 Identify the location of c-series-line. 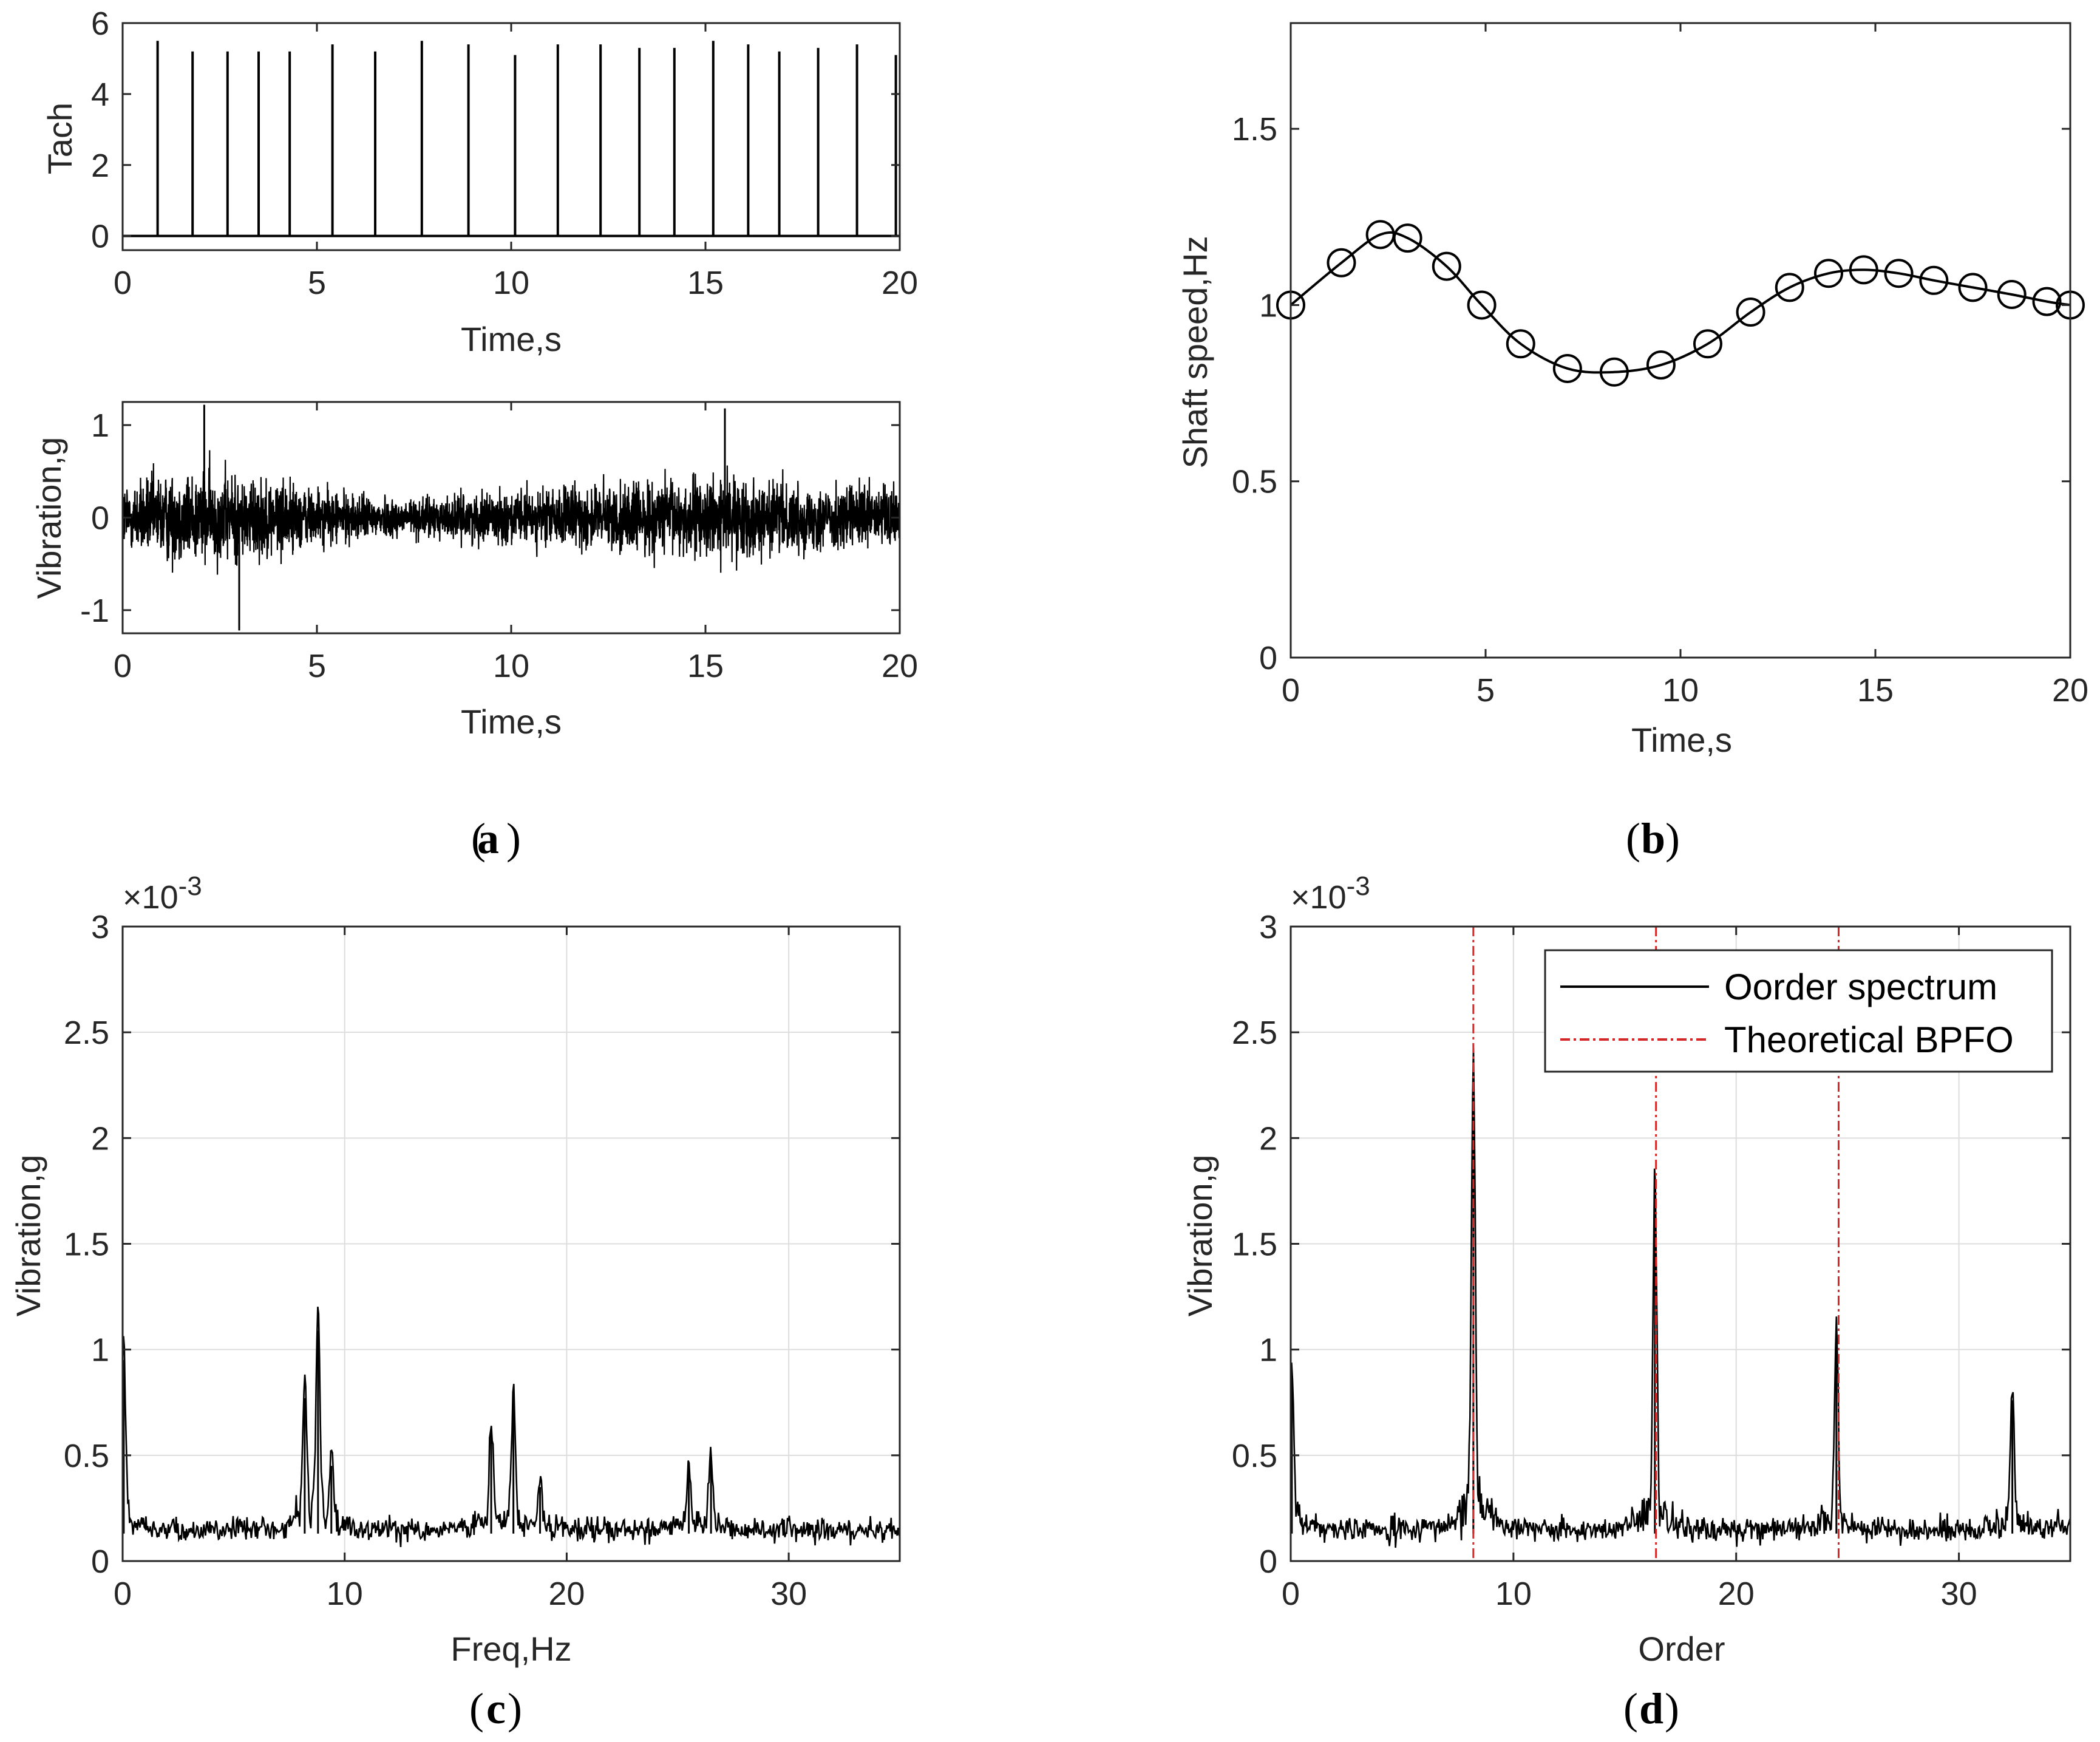
(511, 1426).